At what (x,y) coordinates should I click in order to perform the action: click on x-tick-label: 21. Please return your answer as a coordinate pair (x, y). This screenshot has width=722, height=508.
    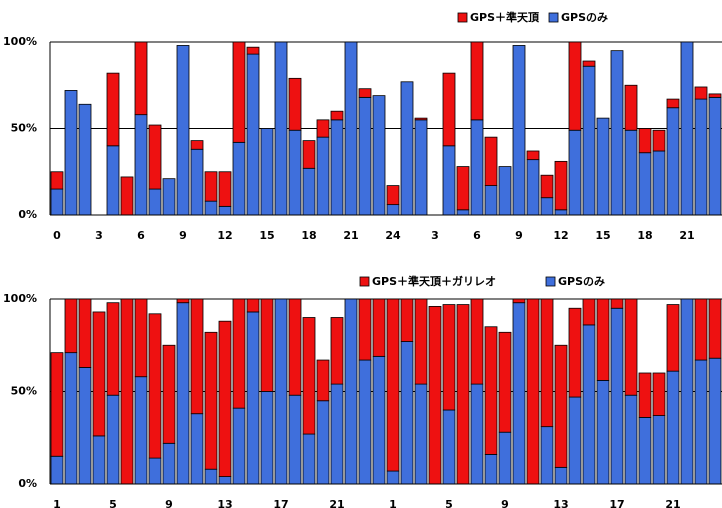
    Looking at the image, I should click on (336, 503).